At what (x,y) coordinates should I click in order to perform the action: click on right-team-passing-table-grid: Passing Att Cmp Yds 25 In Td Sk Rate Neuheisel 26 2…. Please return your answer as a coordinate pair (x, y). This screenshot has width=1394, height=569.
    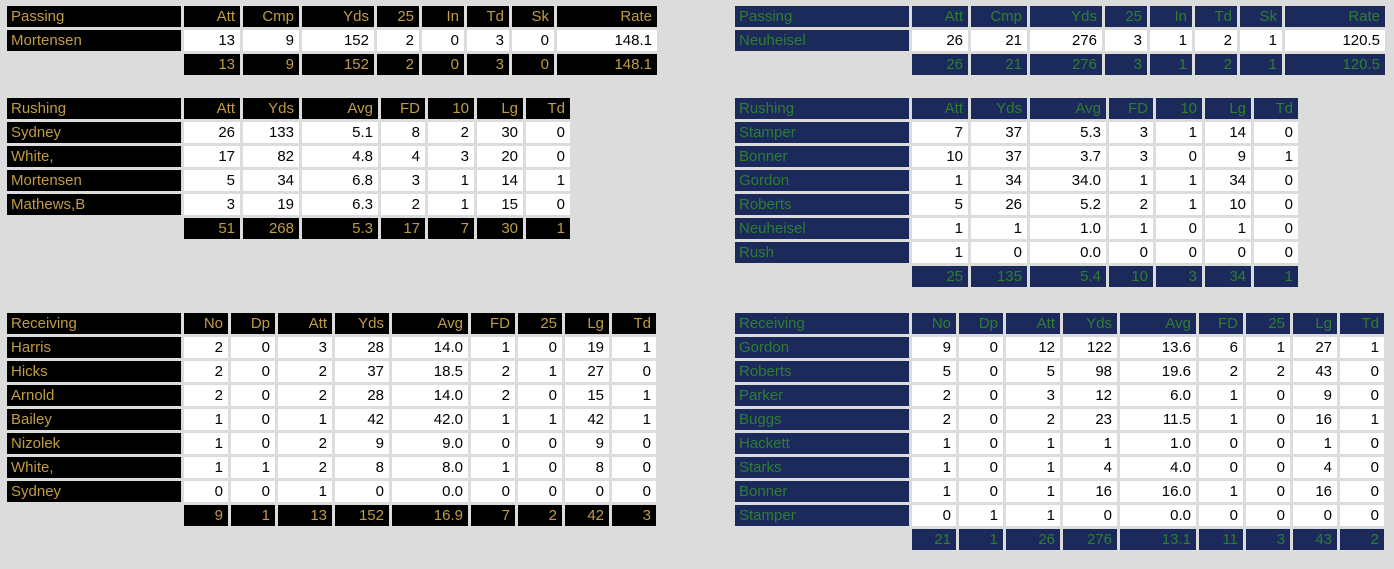
    Looking at the image, I should click on (1060, 40).